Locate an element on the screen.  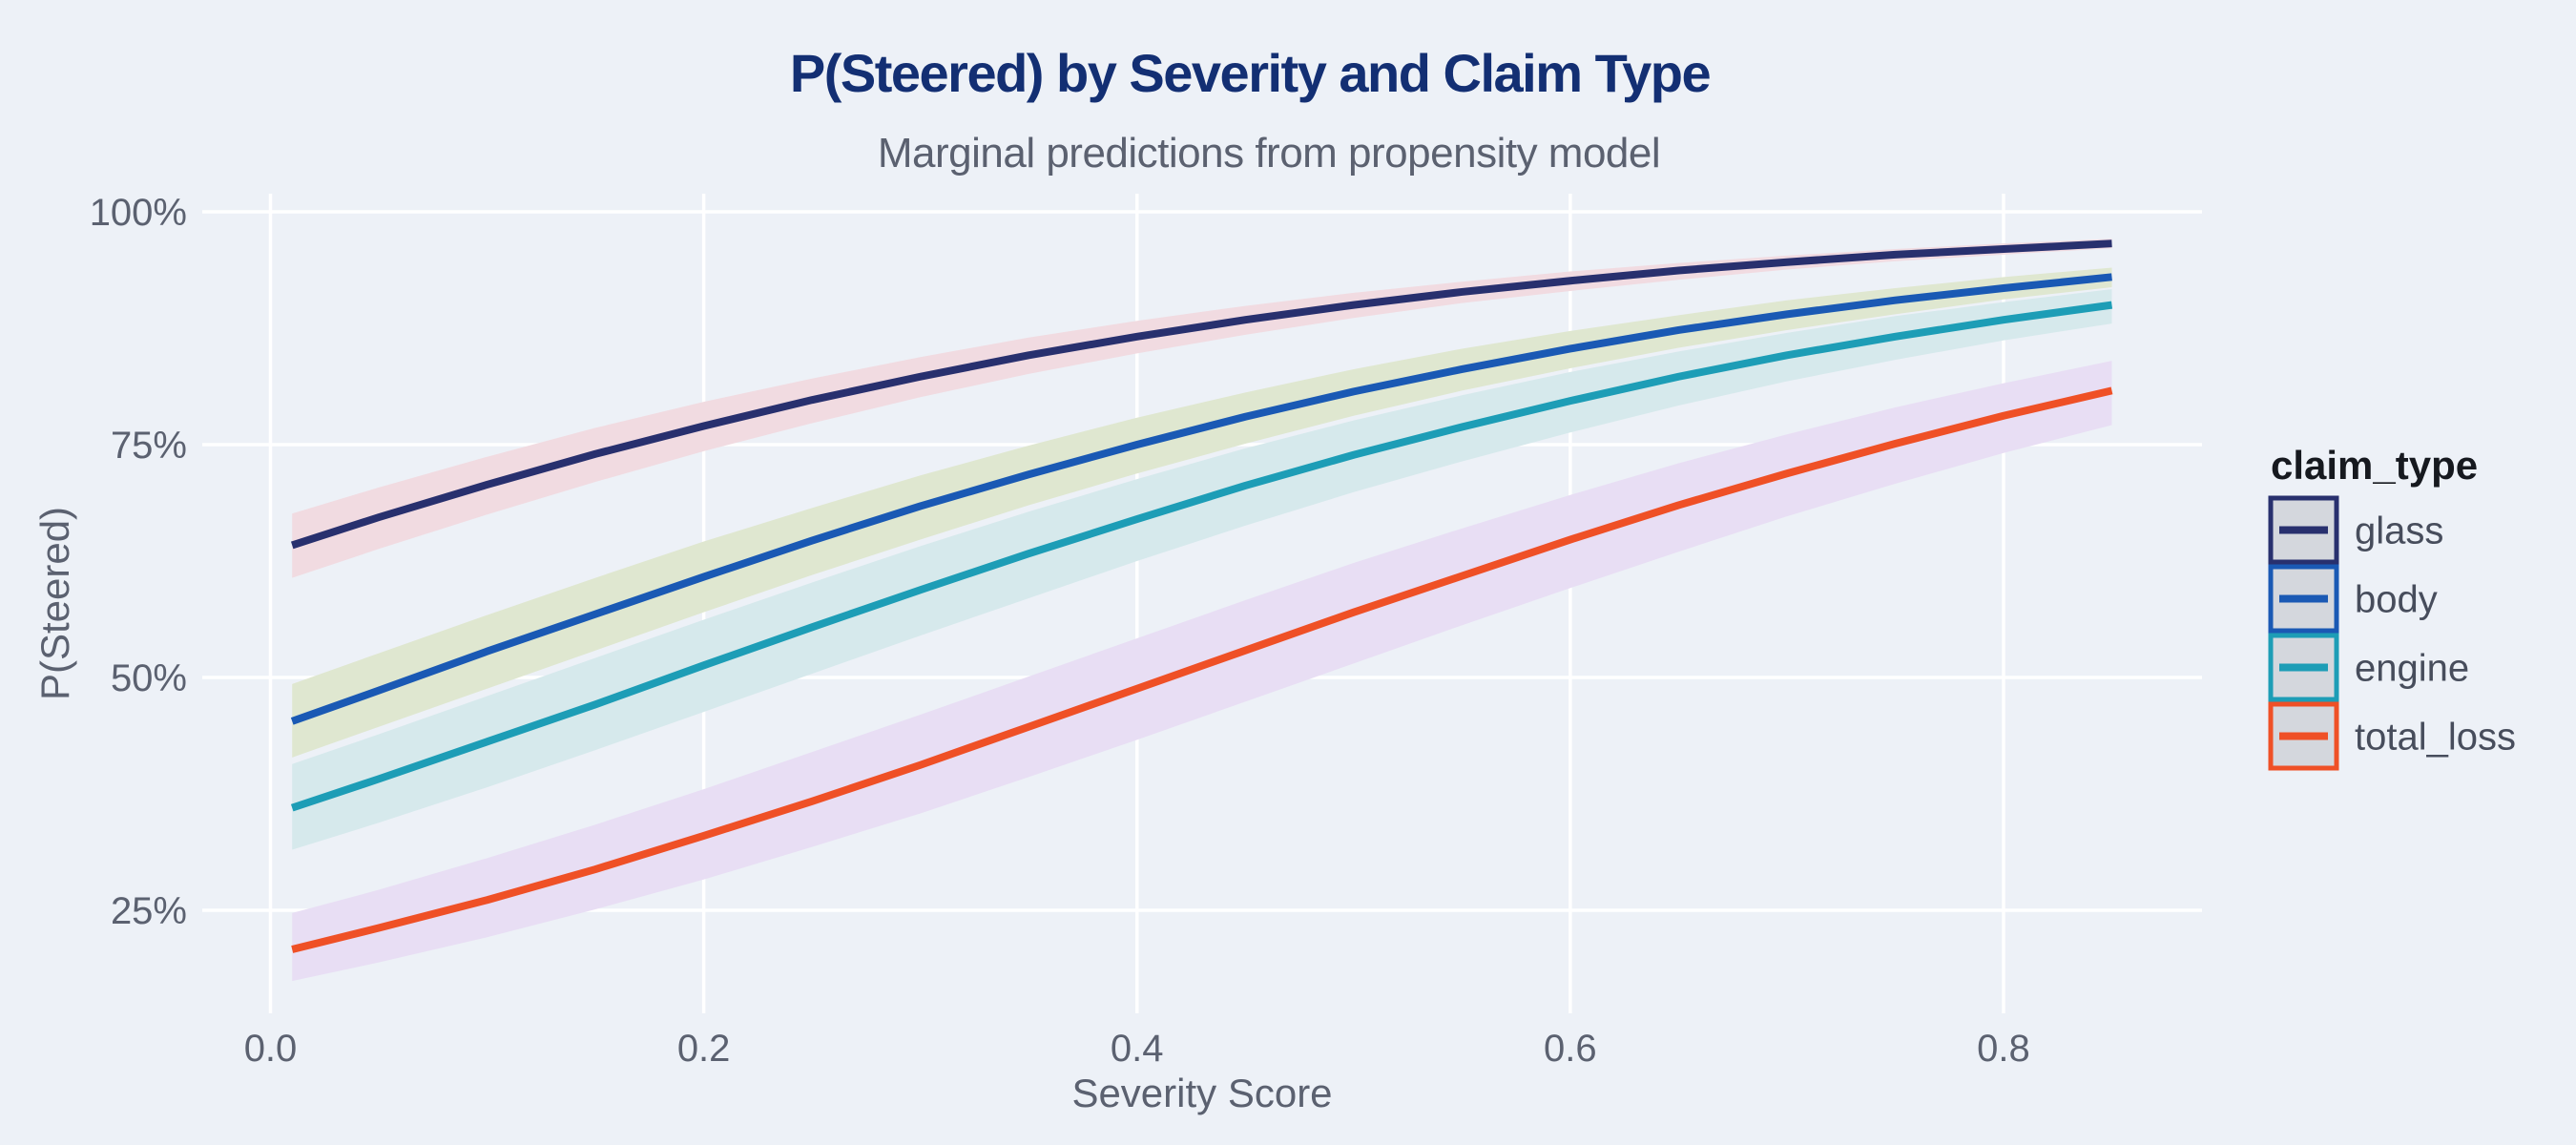
legend-key-line-engine is located at coordinates (2303, 667).